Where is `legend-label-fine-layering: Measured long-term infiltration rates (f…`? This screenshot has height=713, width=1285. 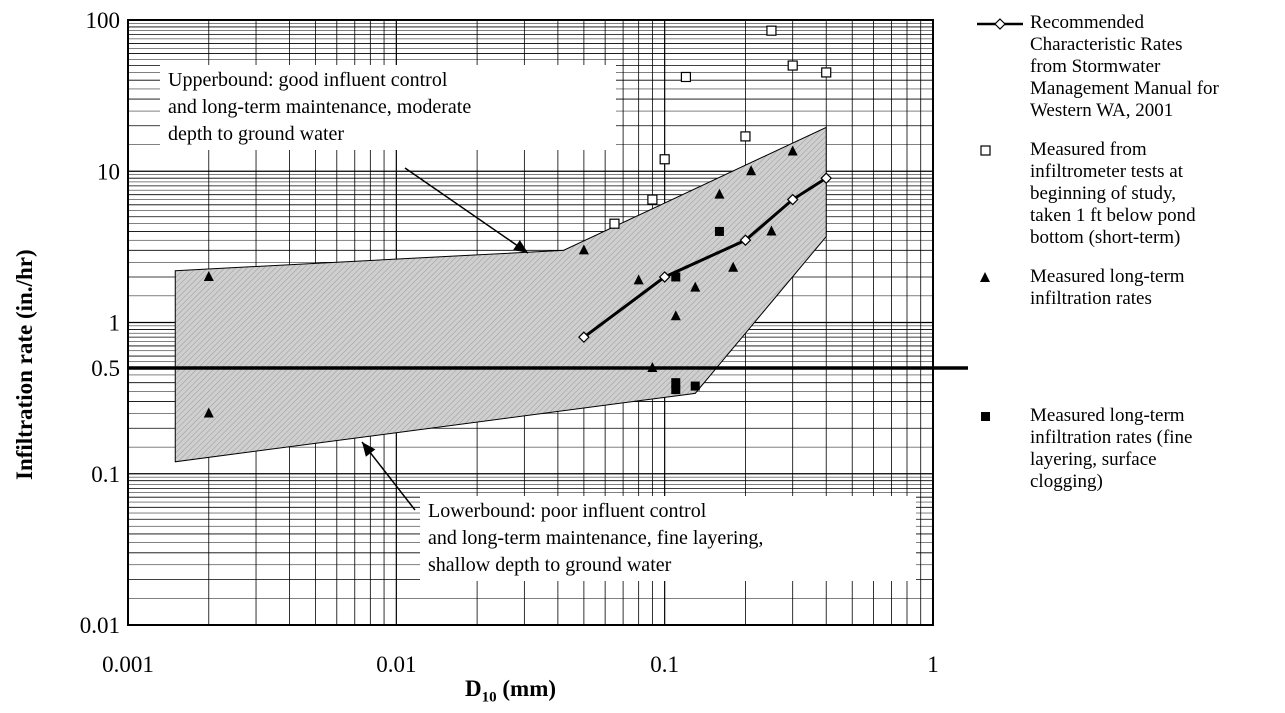 legend-label-fine-layering: Measured long-term infiltration rates (f… is located at coordinates (1111, 448).